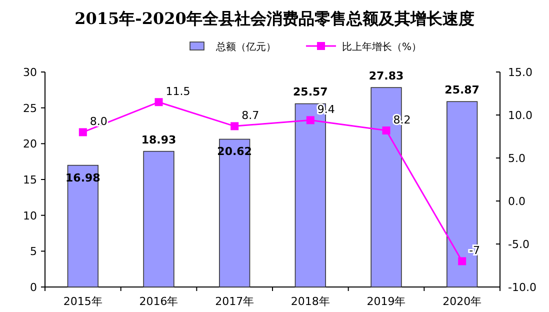  Describe the element at coordinates (310, 92) in the screenshot. I see `data-label: 25.57` at that location.